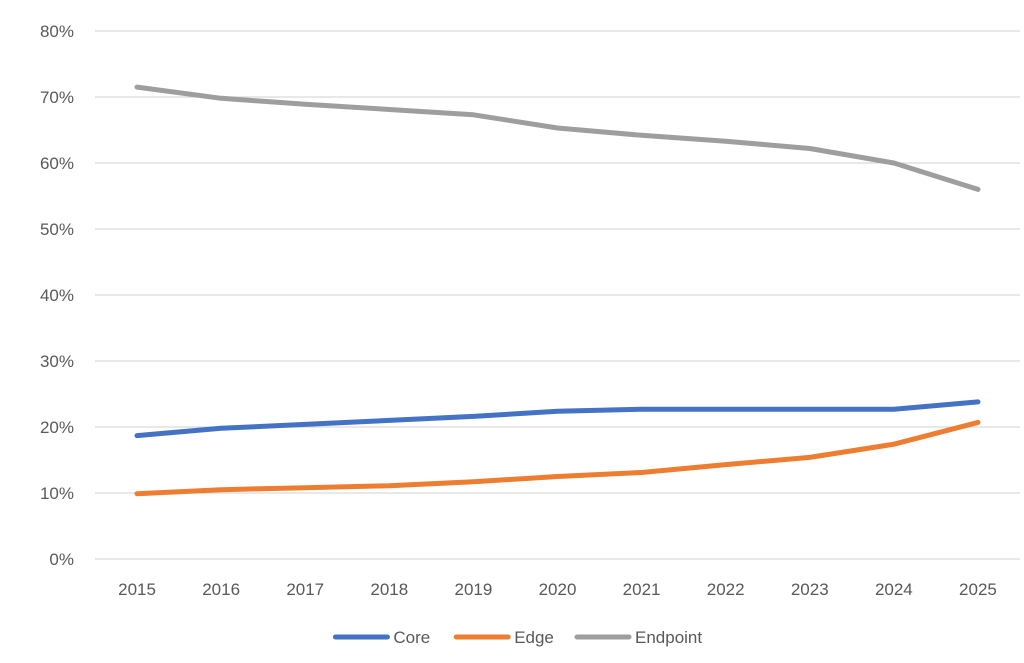 The image size is (1024, 663). What do you see at coordinates (381, 637) in the screenshot?
I see `legend-item-core: Core` at bounding box center [381, 637].